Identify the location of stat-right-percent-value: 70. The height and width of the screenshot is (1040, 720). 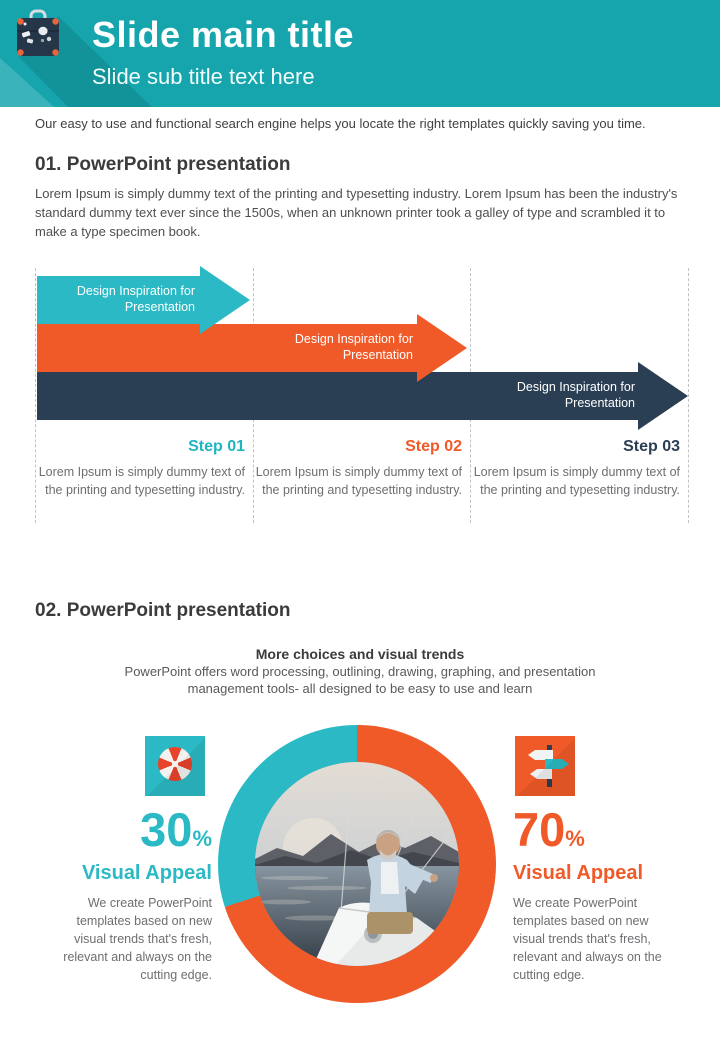
(539, 829).